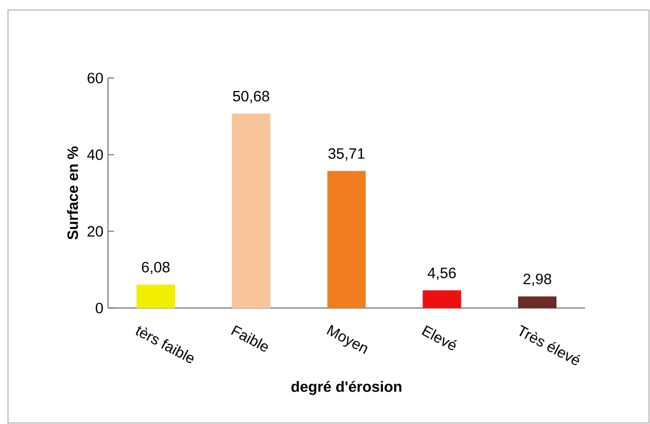  What do you see at coordinates (538, 280) in the screenshot?
I see `data-label: 2,98` at bounding box center [538, 280].